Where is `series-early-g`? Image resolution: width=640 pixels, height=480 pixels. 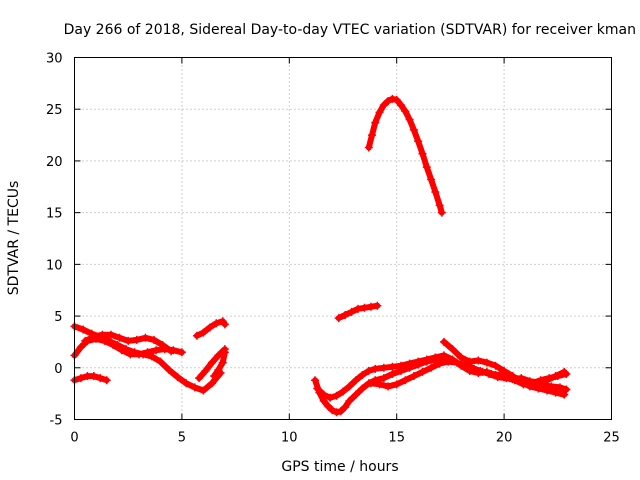
series-early-g is located at coordinates (219, 364).